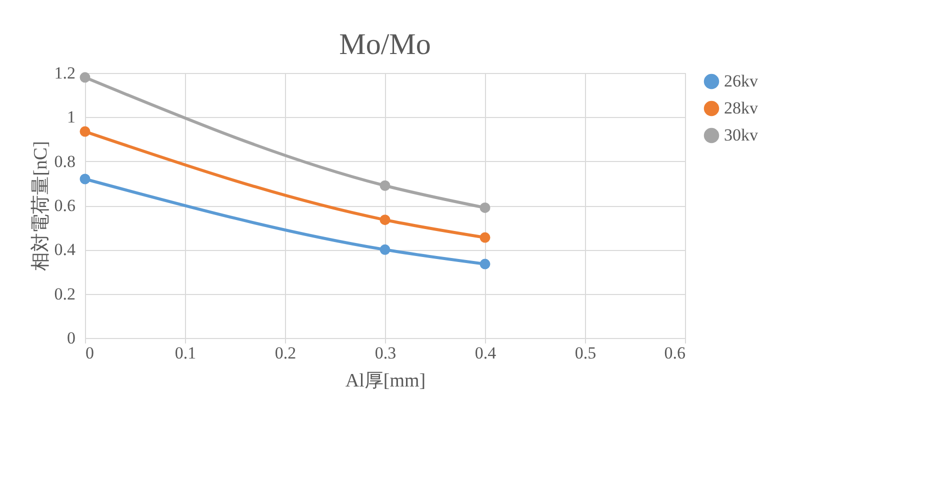 Image resolution: width=927 pixels, height=490 pixels. What do you see at coordinates (741, 81) in the screenshot?
I see `legend-label: 26kv` at bounding box center [741, 81].